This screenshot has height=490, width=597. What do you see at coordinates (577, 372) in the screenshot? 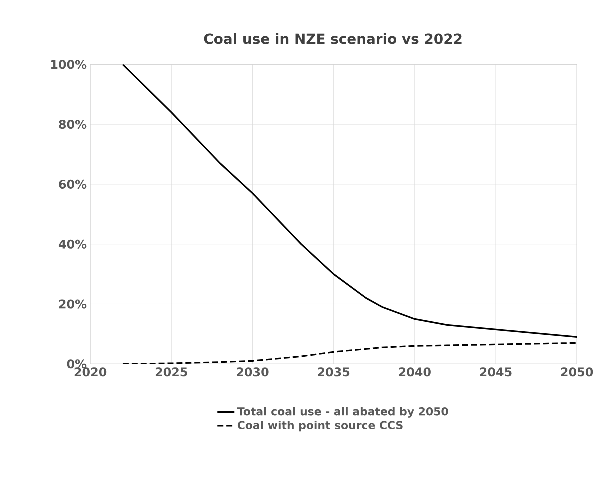
I see `x-tick-label: 2050` at bounding box center [577, 372].